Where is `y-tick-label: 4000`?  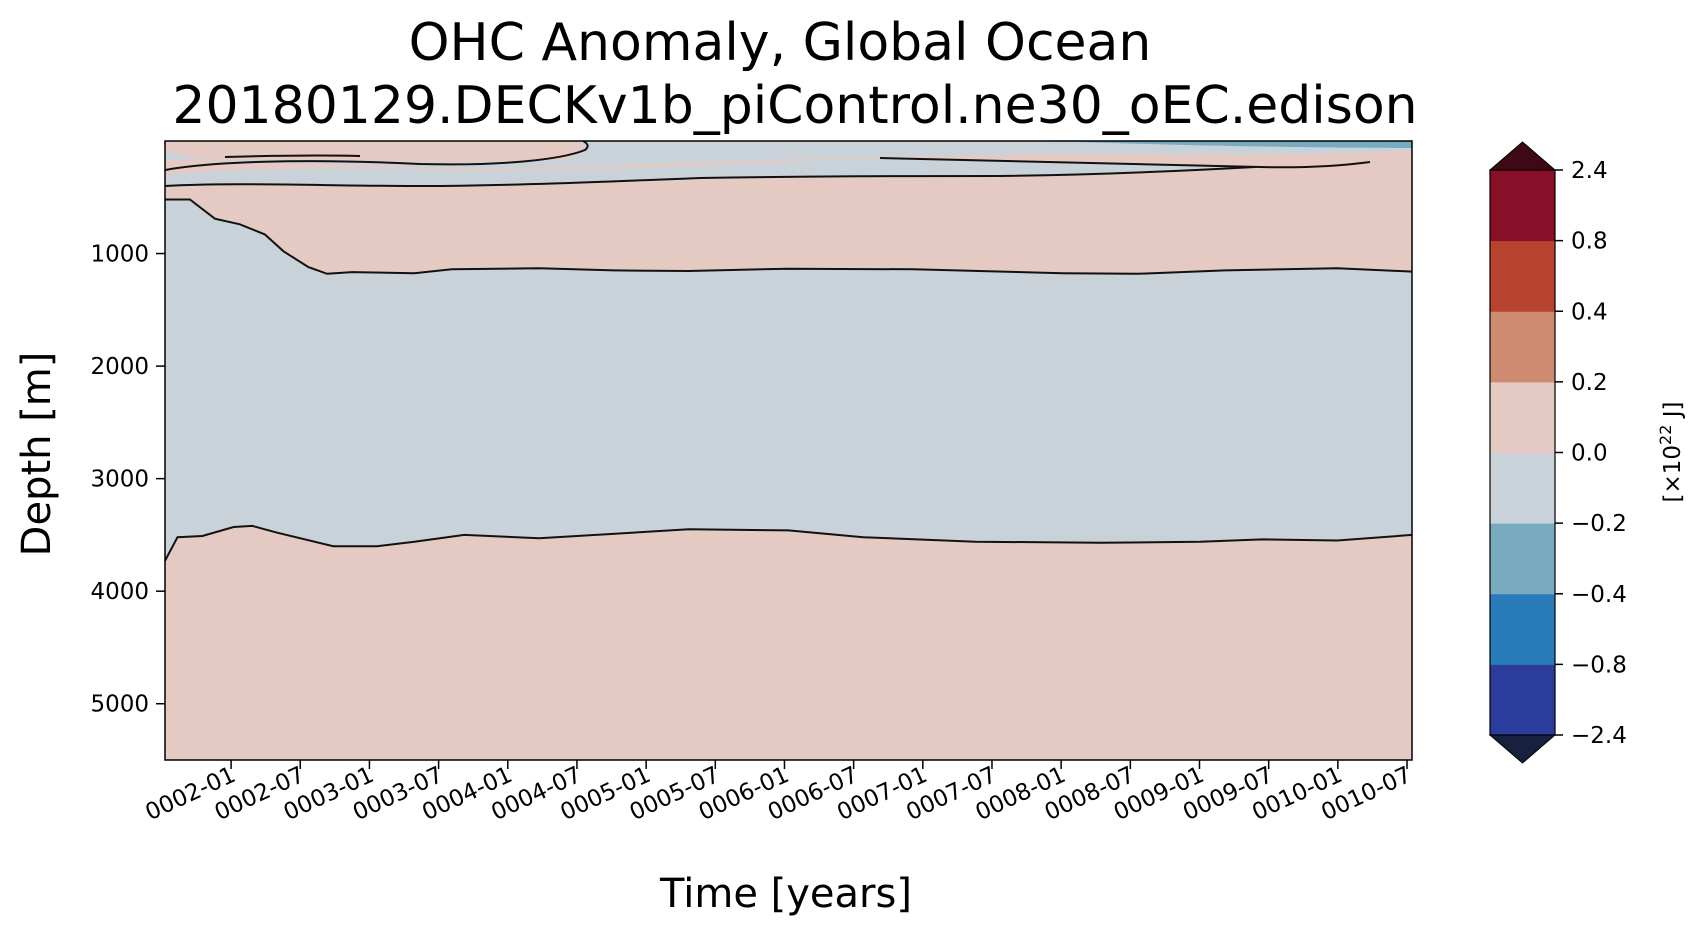
y-tick-label: 4000 is located at coordinates (119, 592).